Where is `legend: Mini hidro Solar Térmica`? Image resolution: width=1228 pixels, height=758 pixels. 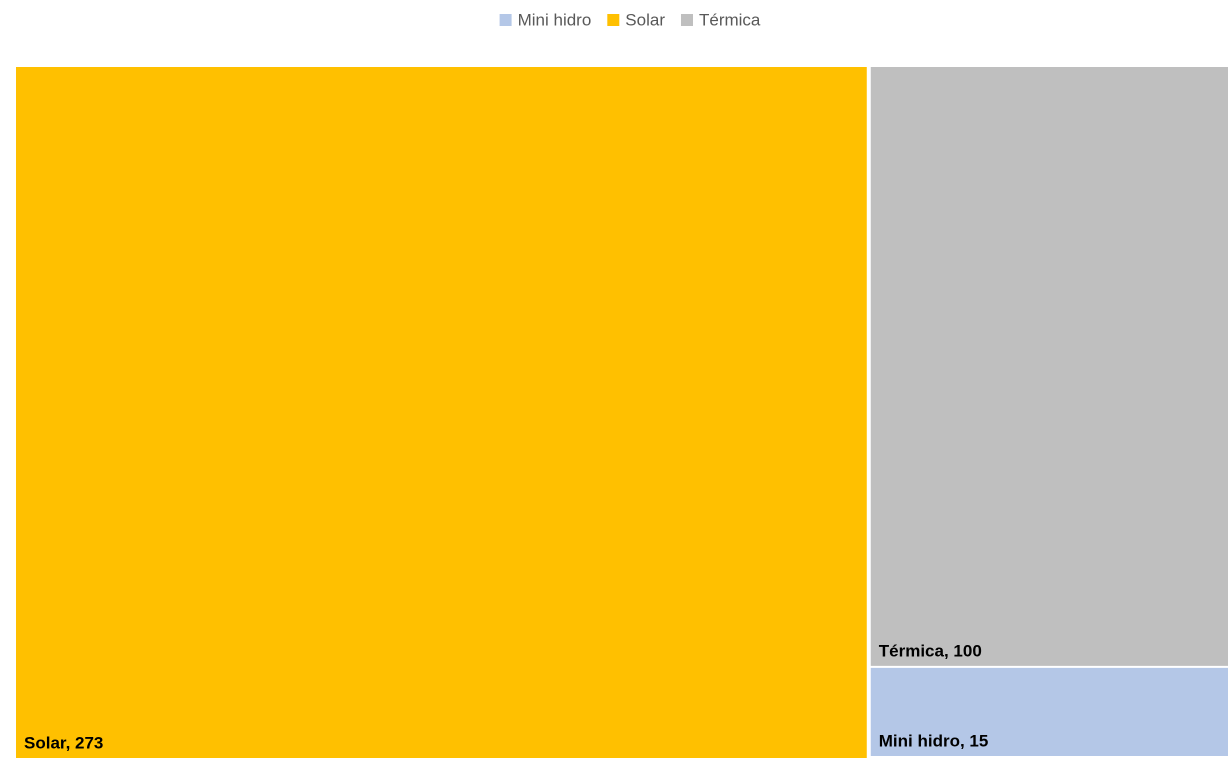 legend: Mini hidro Solar Térmica is located at coordinates (630, 19).